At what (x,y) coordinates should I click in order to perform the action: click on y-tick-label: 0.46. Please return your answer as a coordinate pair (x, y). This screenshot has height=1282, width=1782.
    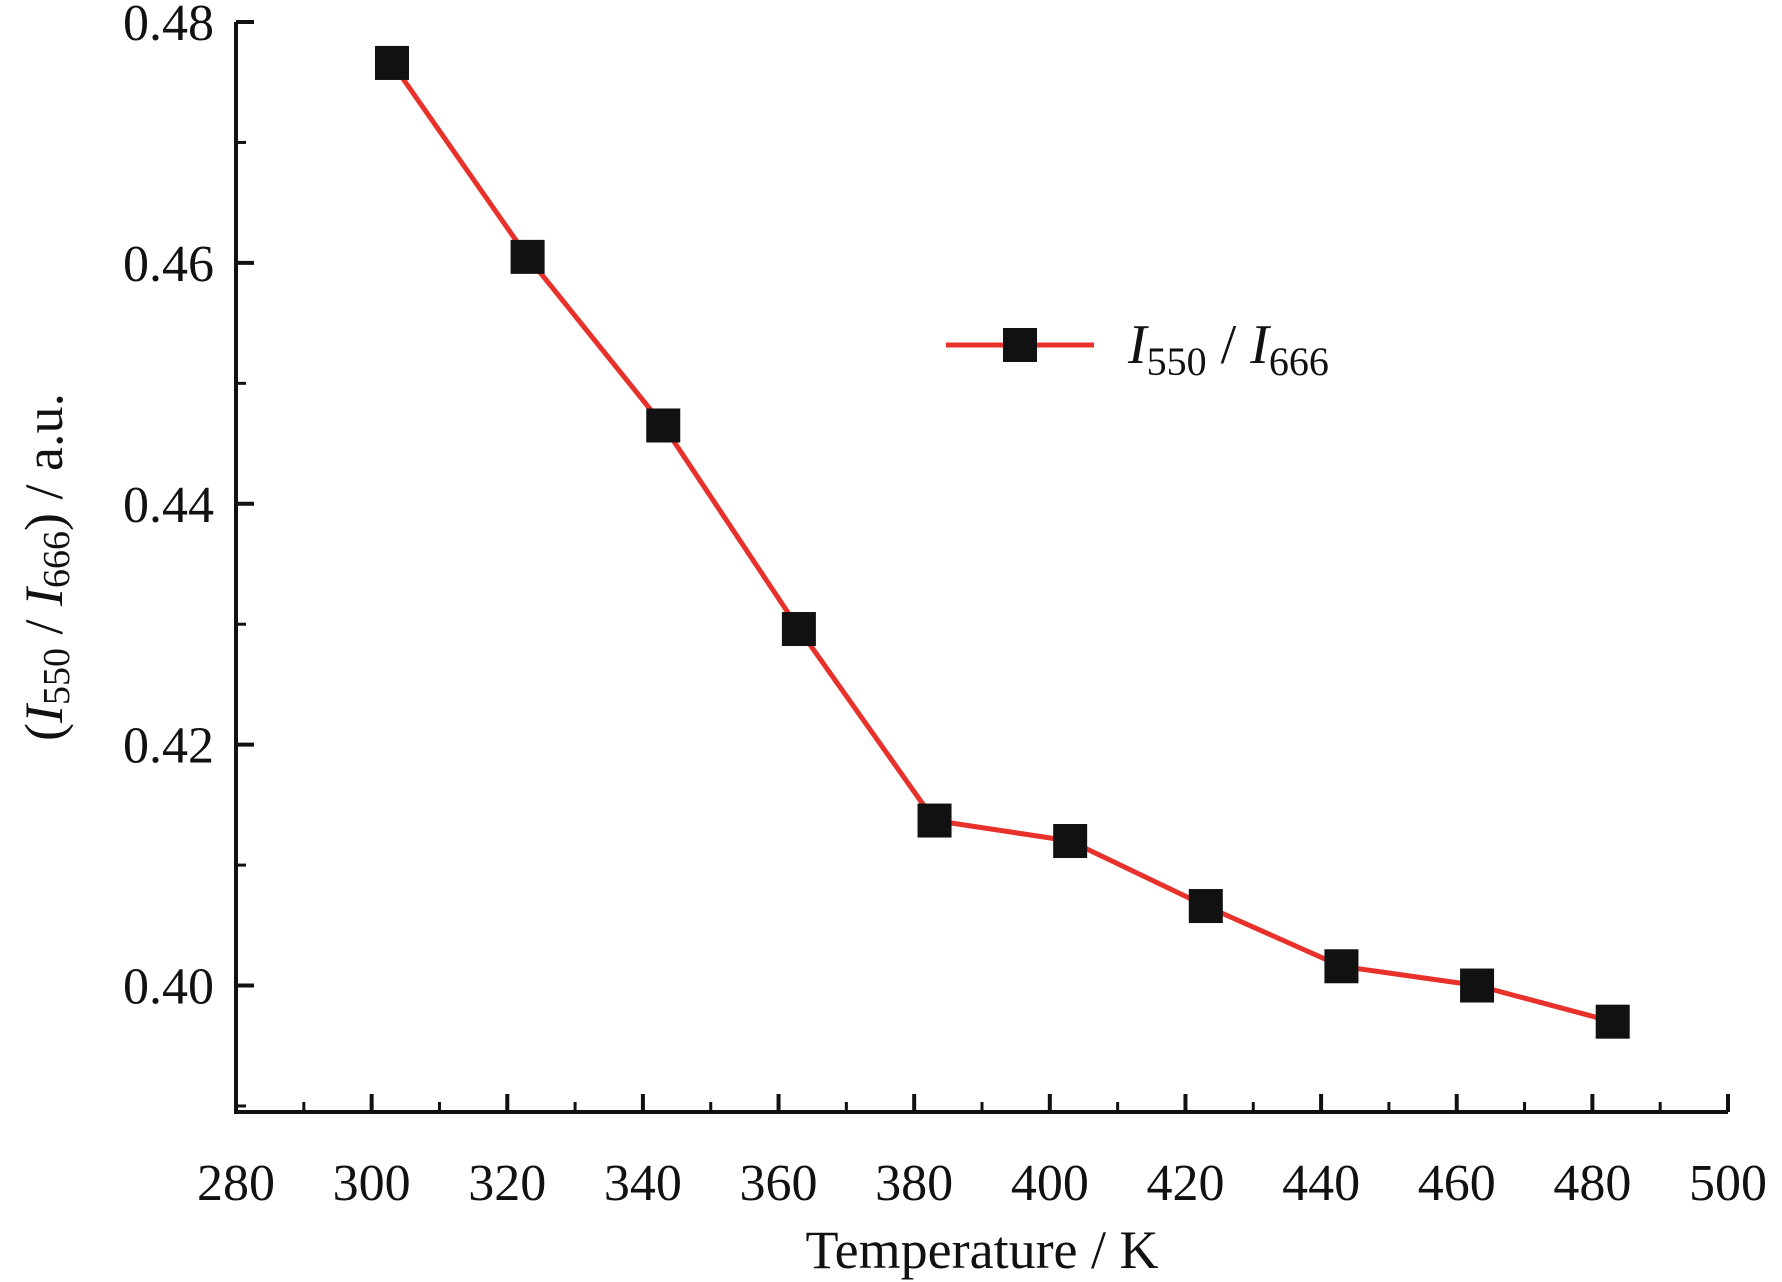
    Looking at the image, I should click on (168, 264).